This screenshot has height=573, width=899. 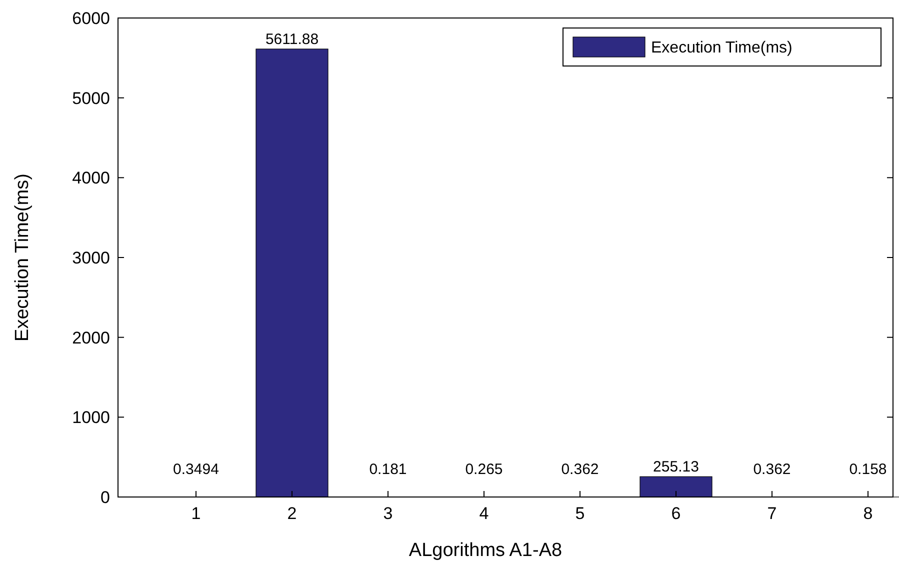 What do you see at coordinates (721, 48) in the screenshot?
I see `legend-label: Execution Time(ms)` at bounding box center [721, 48].